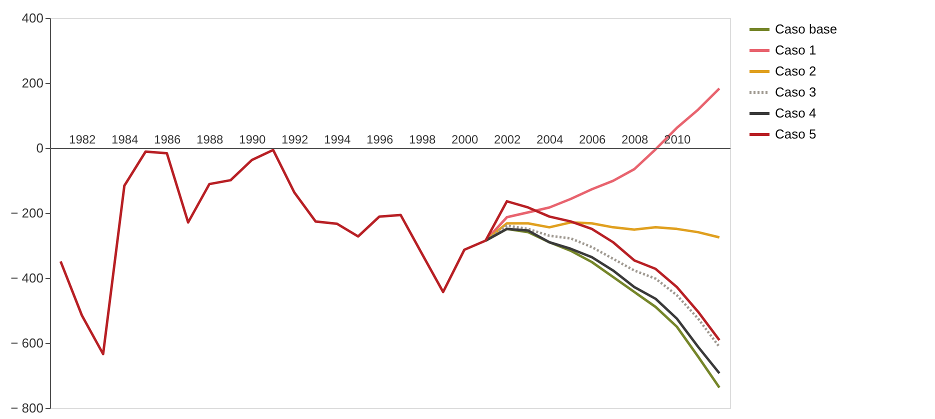 This screenshot has height=419, width=935. What do you see at coordinates (125, 139) in the screenshot?
I see `x-tick-label: 1984` at bounding box center [125, 139].